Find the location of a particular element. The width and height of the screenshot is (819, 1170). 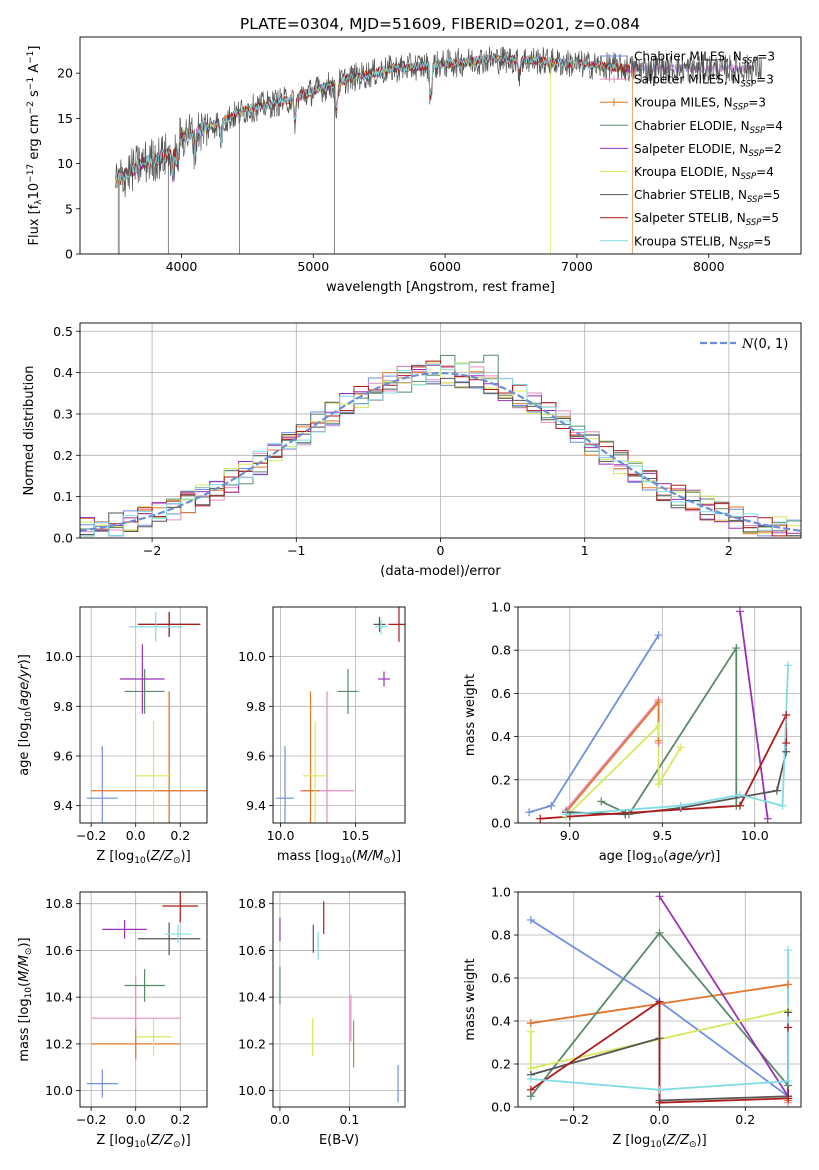

label-part: −2 is located at coordinates (31, 107).